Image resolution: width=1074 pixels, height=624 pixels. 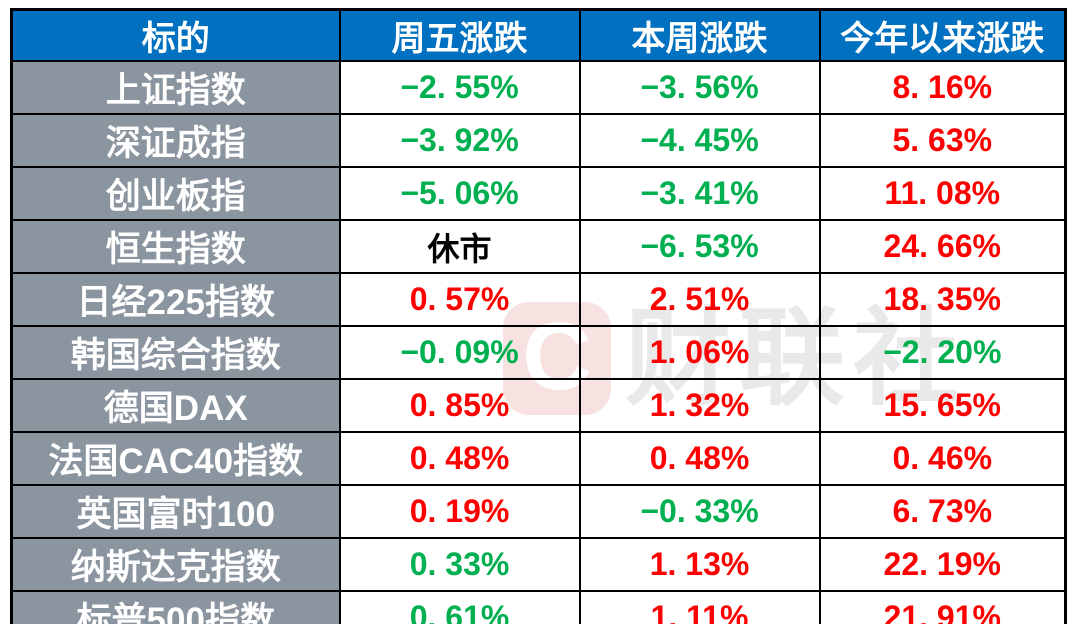 What do you see at coordinates (699, 35) in the screenshot?
I see `header-week-change: 本周涨跌` at bounding box center [699, 35].